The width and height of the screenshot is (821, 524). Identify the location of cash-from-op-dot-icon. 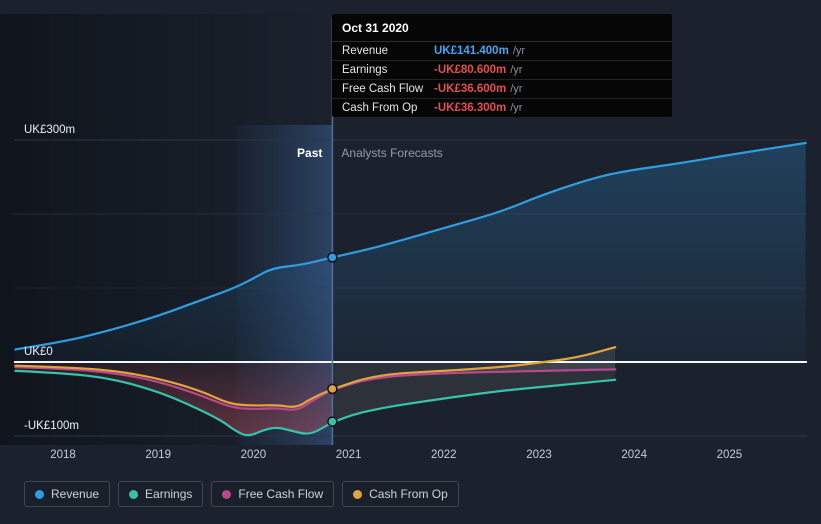
(358, 494).